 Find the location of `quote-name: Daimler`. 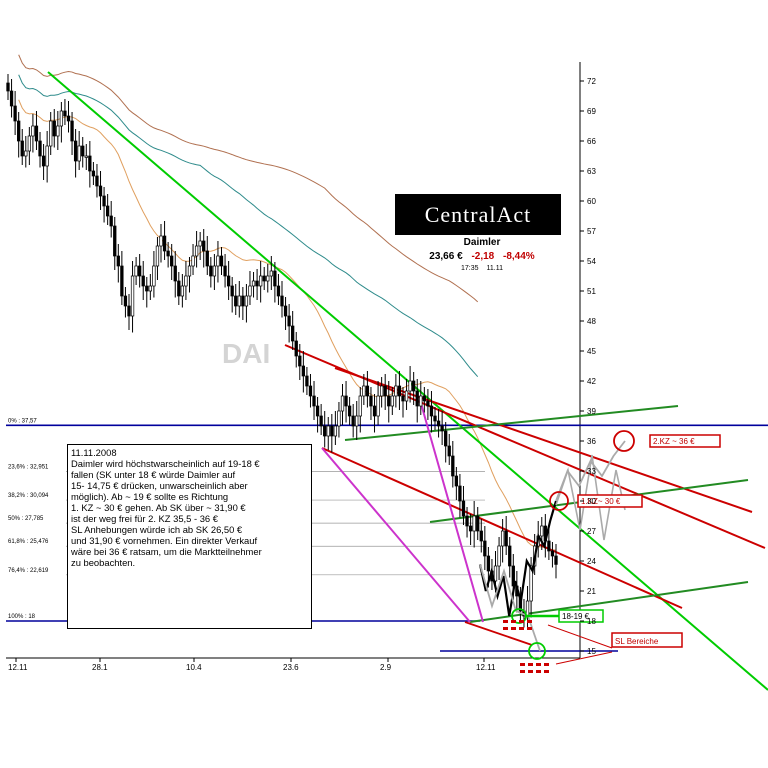

quote-name: Daimler is located at coordinates (482, 242).